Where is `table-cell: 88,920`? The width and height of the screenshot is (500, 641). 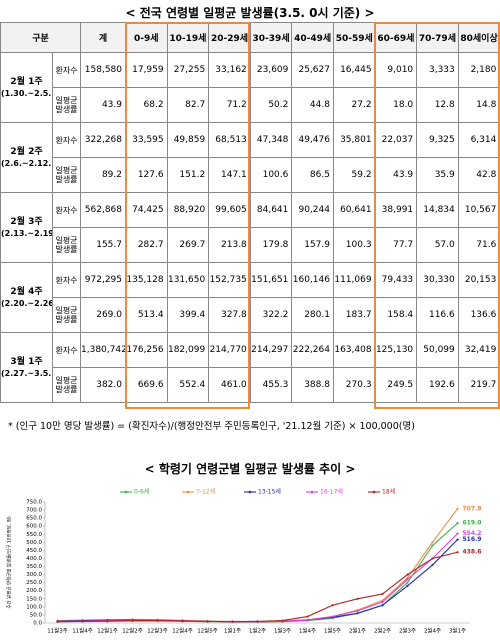 table-cell: 88,920 is located at coordinates (188, 210).